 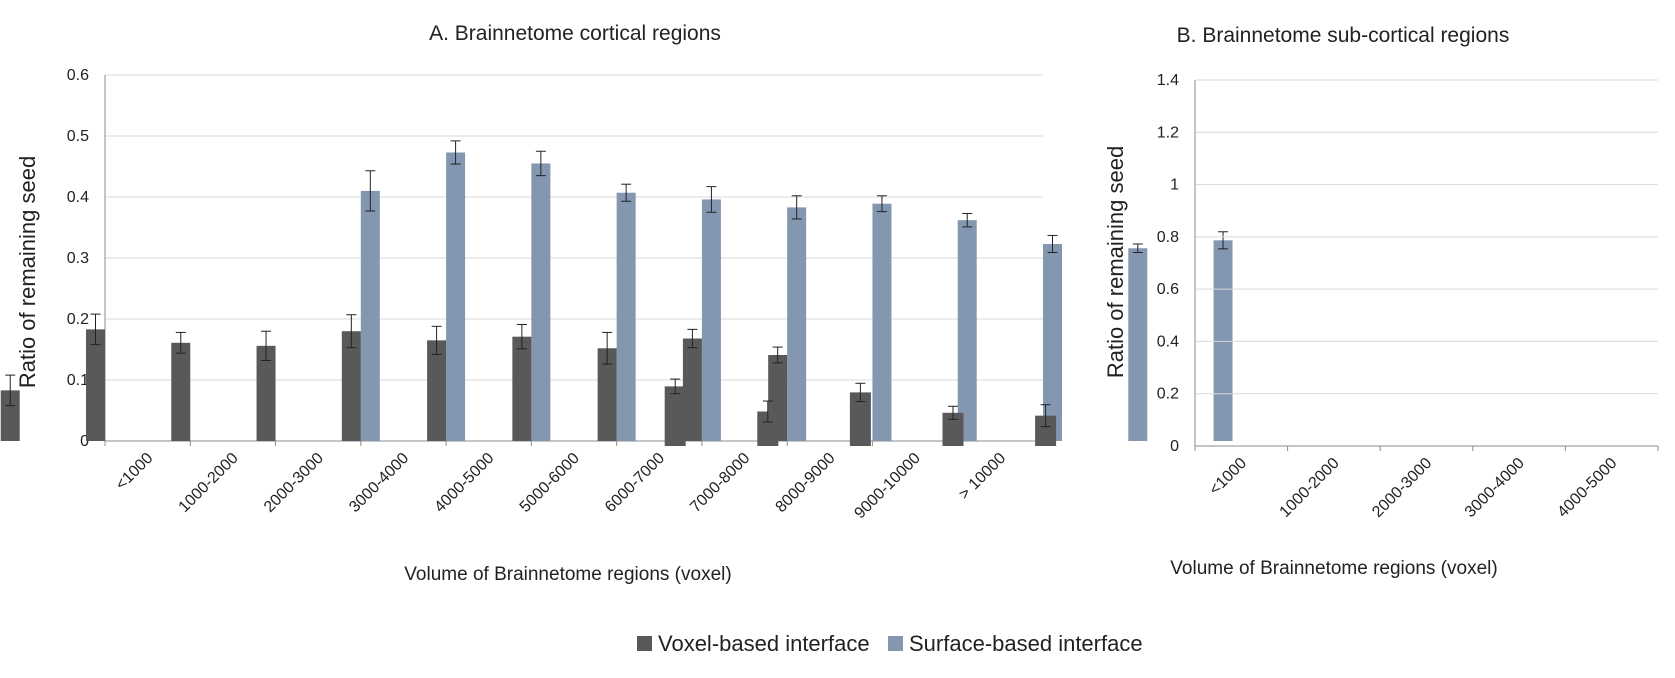 I want to click on chart-a-xlabel: Volume of Brainnetome regions (voxel), so click(x=567, y=574).